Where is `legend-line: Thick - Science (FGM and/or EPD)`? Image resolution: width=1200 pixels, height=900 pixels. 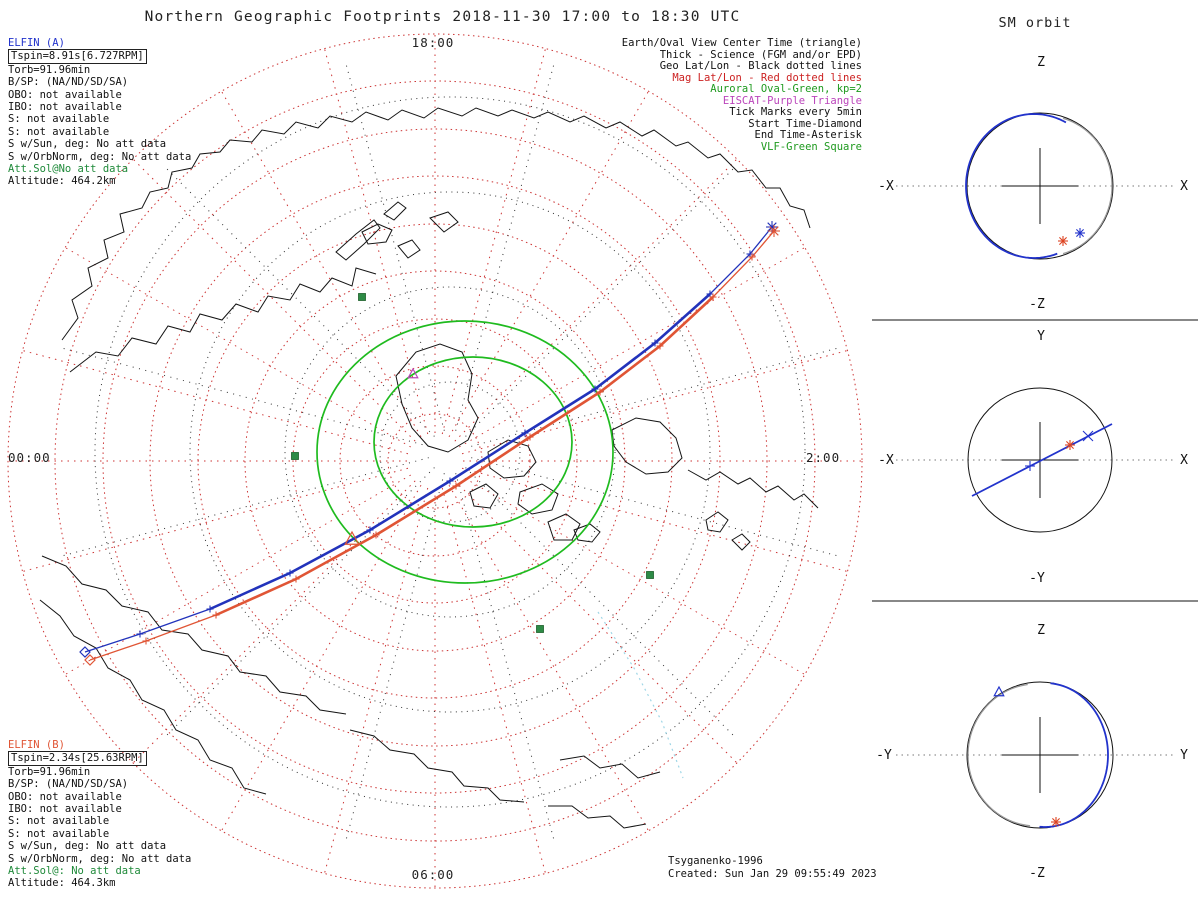 legend-line: Thick - Science (FGM and/or EPD) is located at coordinates (760, 54).